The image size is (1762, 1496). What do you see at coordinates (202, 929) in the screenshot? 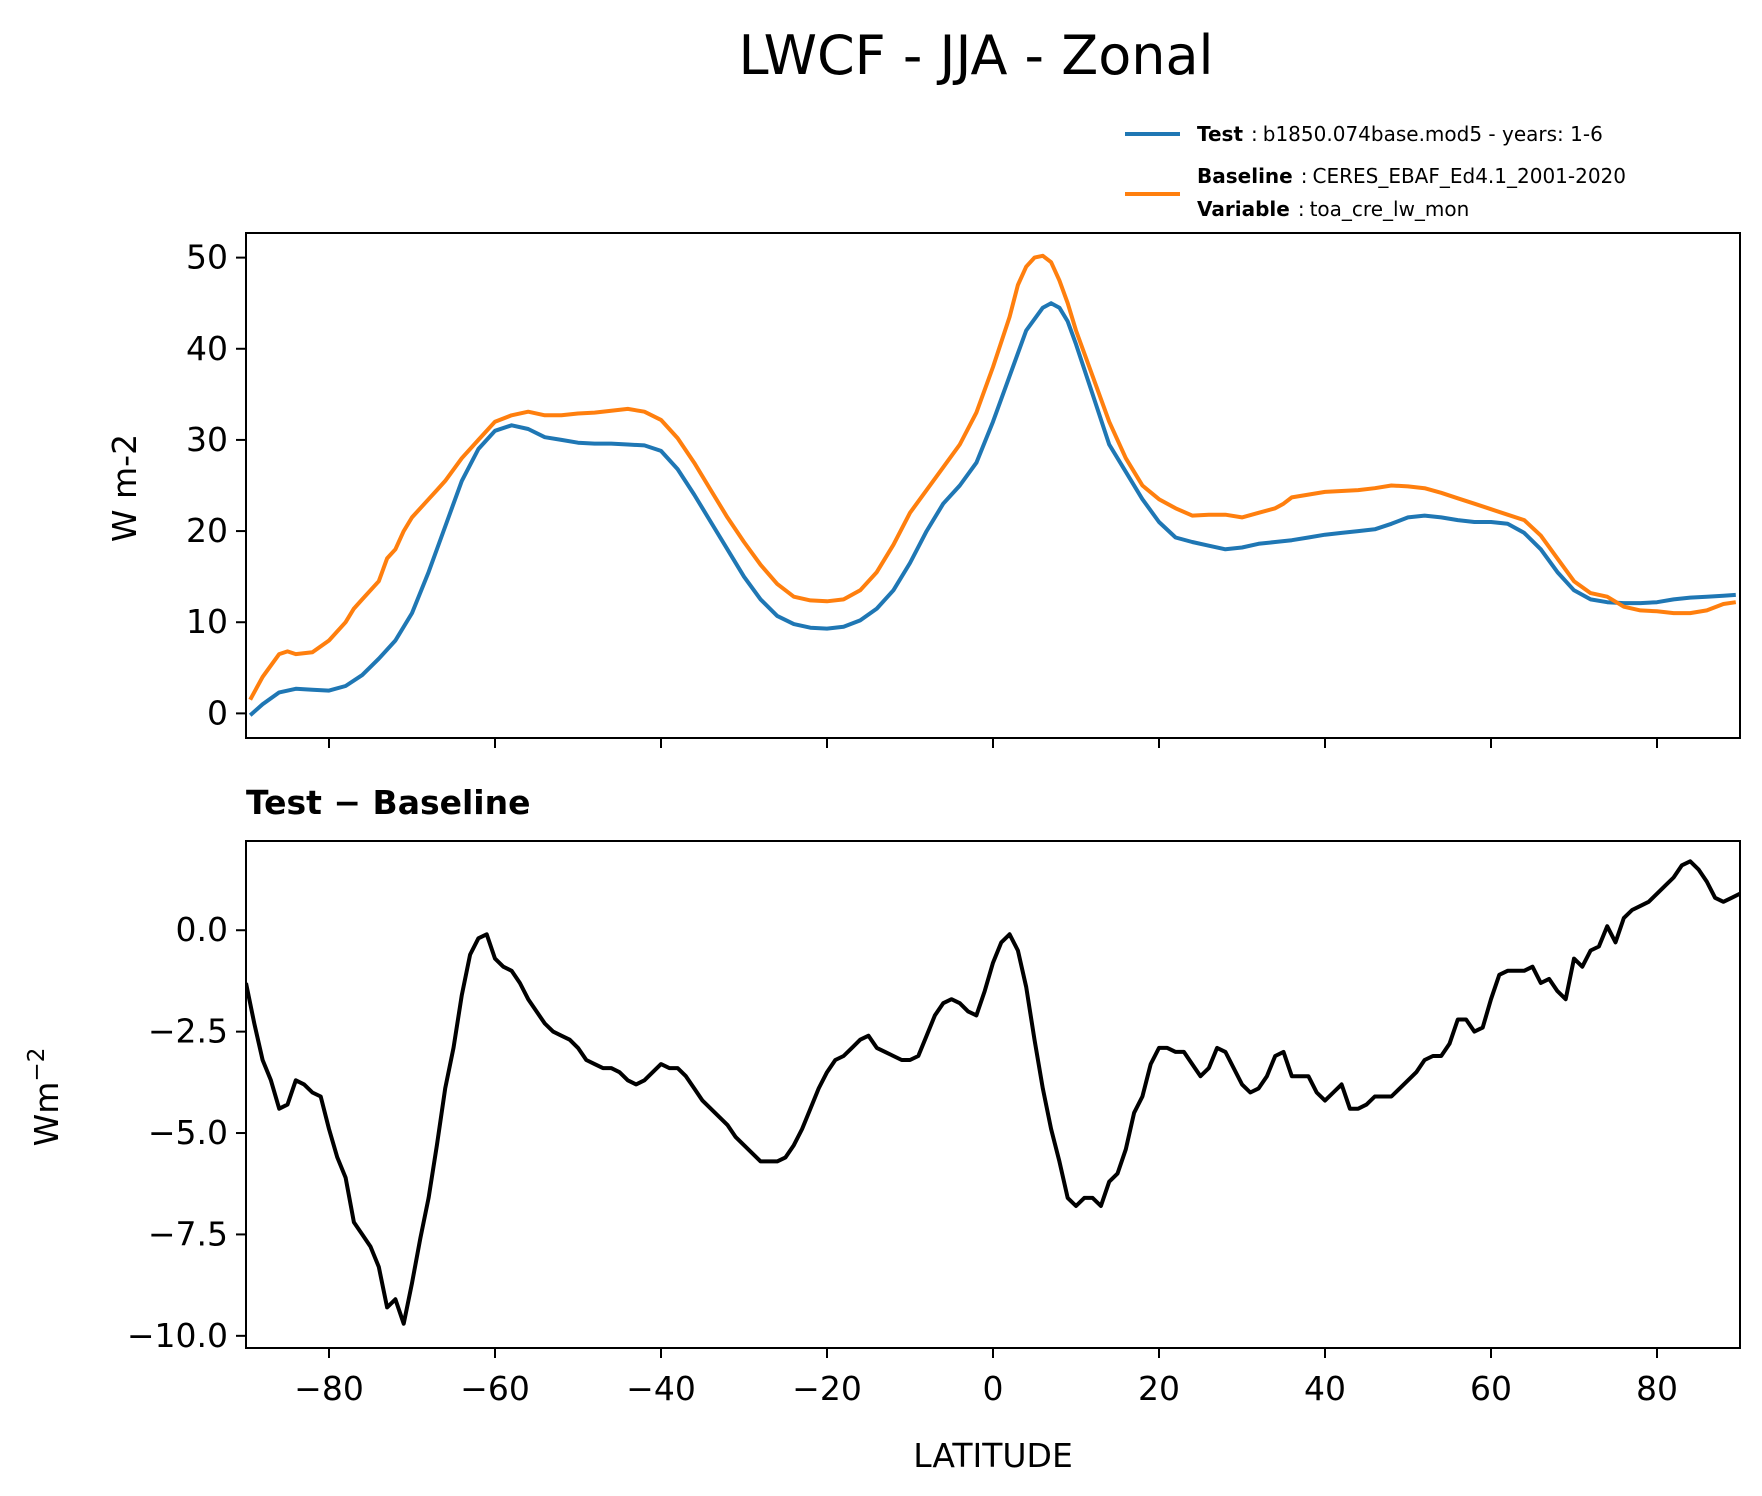
I see `bottom-y-tick-label: 0.0` at bounding box center [202, 929].